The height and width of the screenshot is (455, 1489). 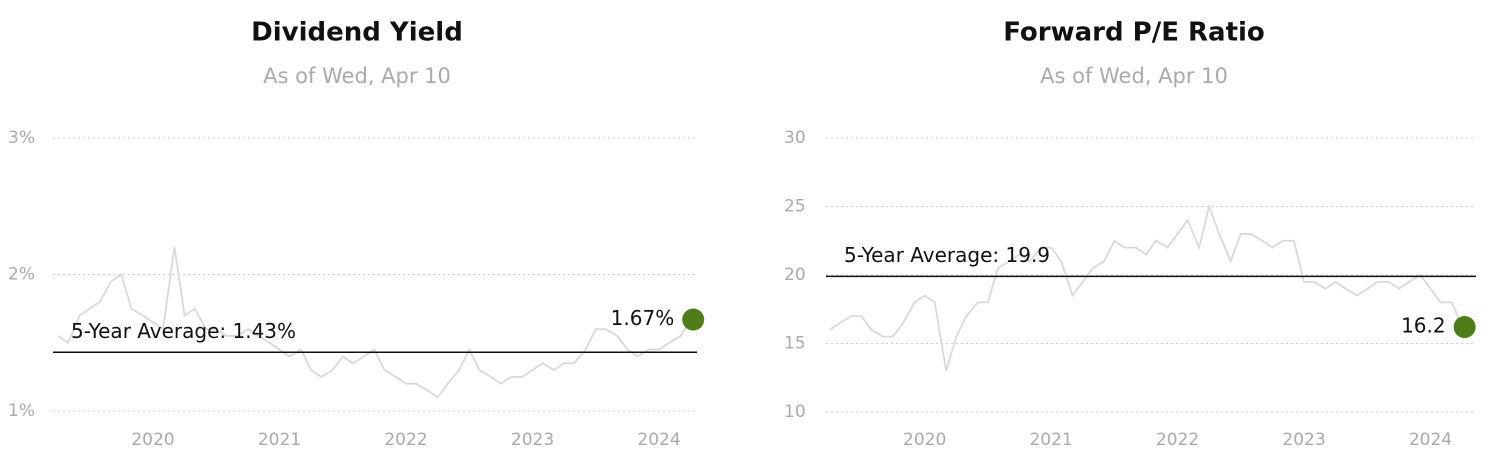 I want to click on last-value-label: 1.67%, so click(x=643, y=318).